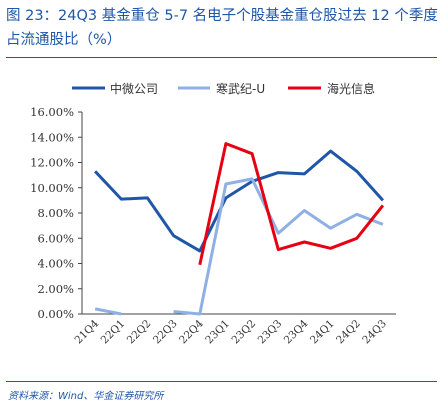 The image size is (443, 408). I want to click on legend: 中微公司 寒武纪-U 海光信息, so click(223, 88).